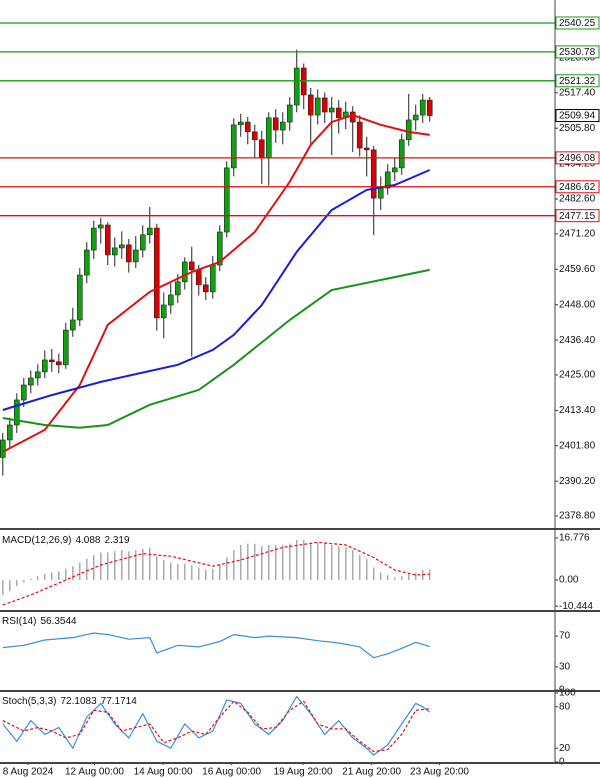 The width and height of the screenshot is (600, 779). Describe the element at coordinates (439, 772) in the screenshot. I see `x-tick-label: 23 Aug 20:00` at that location.